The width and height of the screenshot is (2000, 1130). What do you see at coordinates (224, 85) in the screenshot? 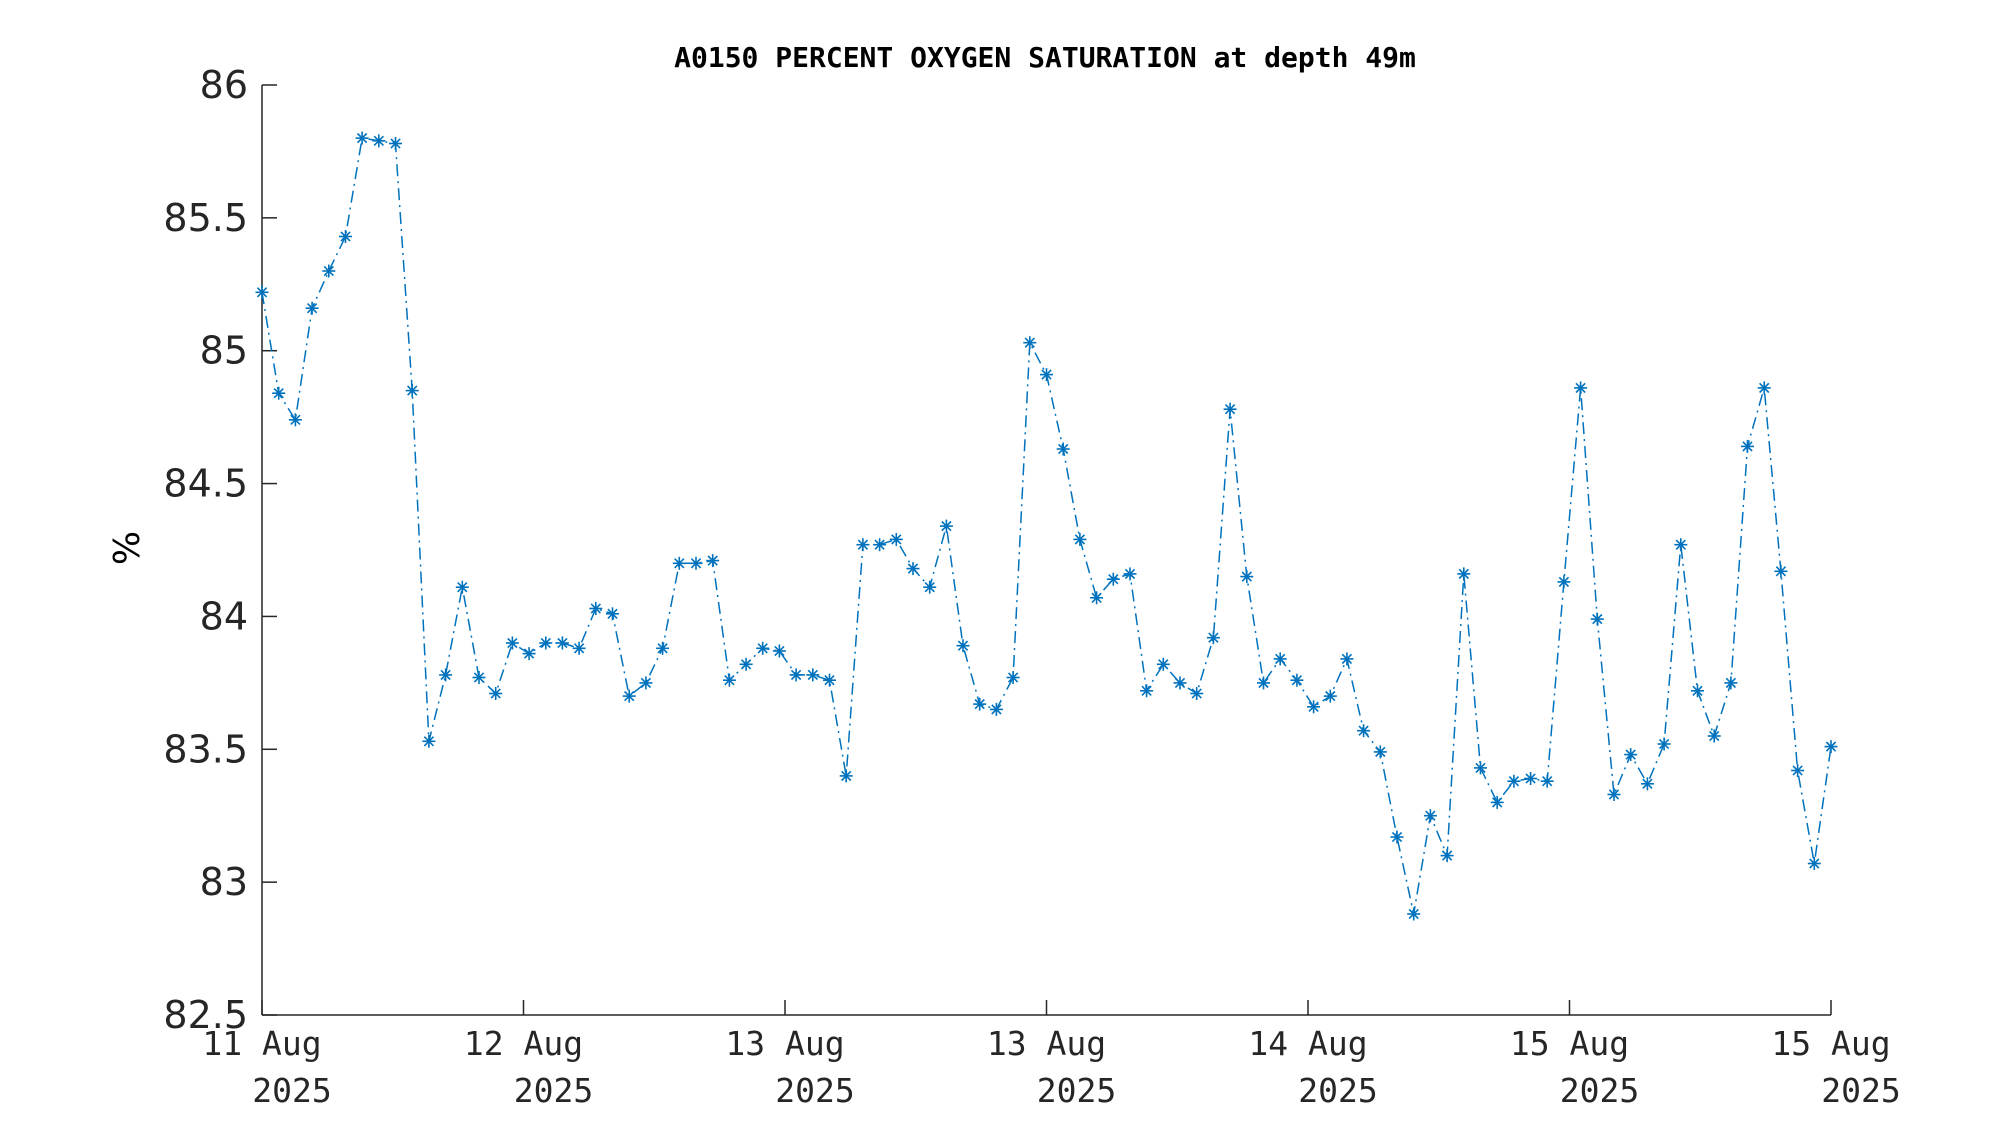
I see `y-tick-label: 86` at bounding box center [224, 85].